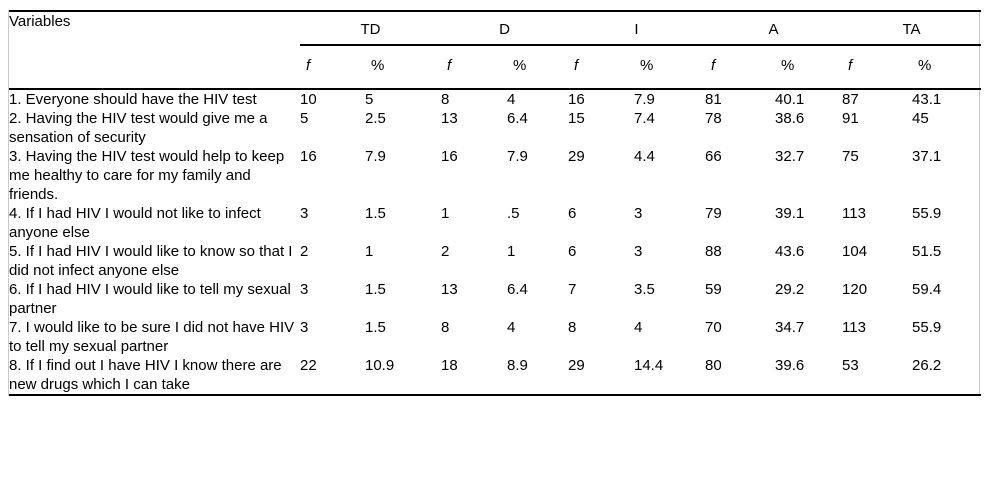 The image size is (992, 489). What do you see at coordinates (850, 365) in the screenshot?
I see `value-cell: 53` at bounding box center [850, 365].